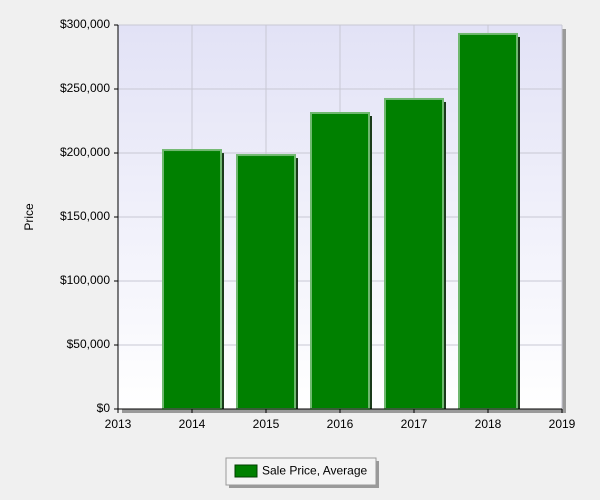  What do you see at coordinates (414, 424) in the screenshot?
I see `x-tick-label: 2017` at bounding box center [414, 424].